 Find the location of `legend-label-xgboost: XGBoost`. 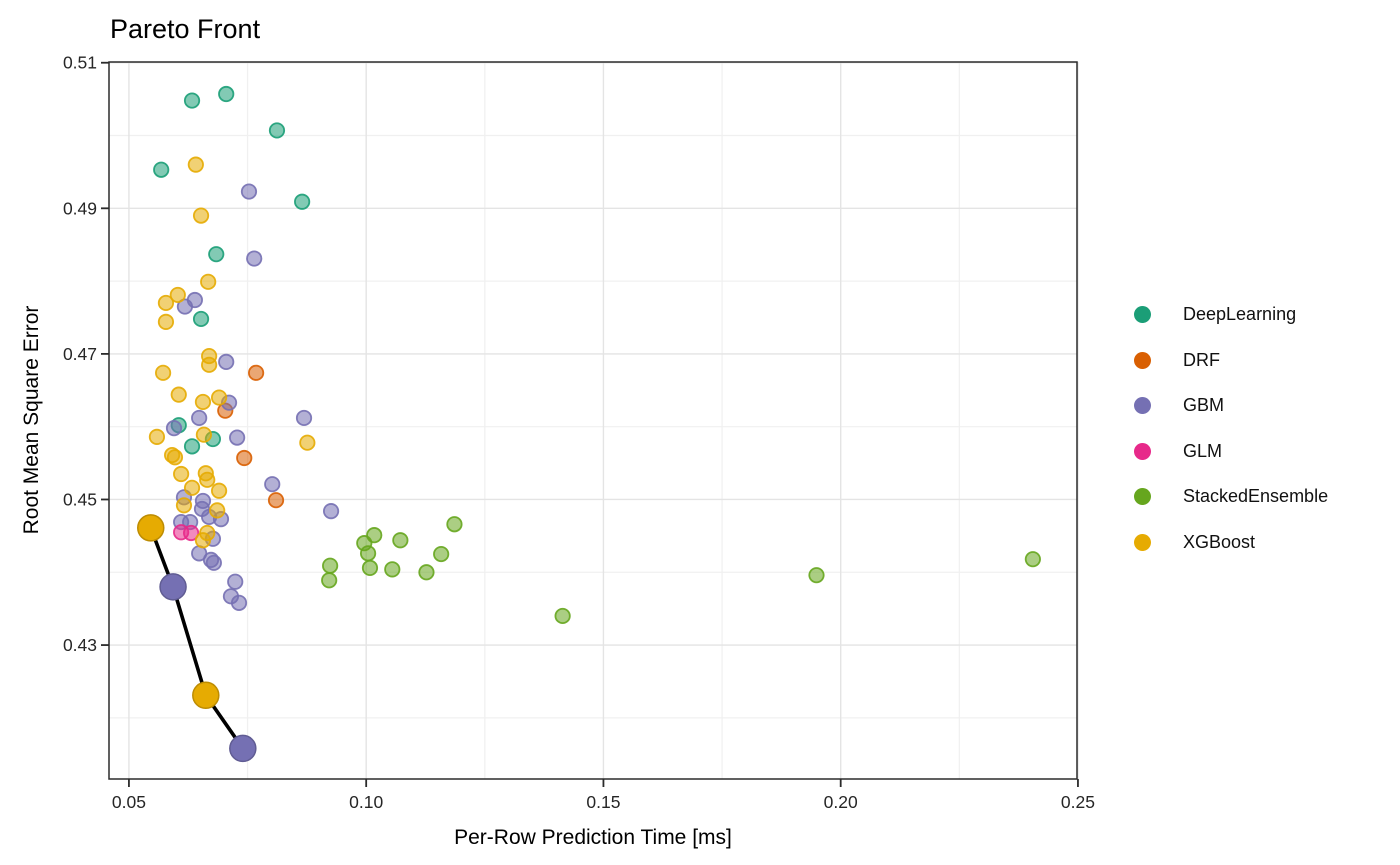

legend-label-xgboost: XGBoost is located at coordinates (1219, 541).